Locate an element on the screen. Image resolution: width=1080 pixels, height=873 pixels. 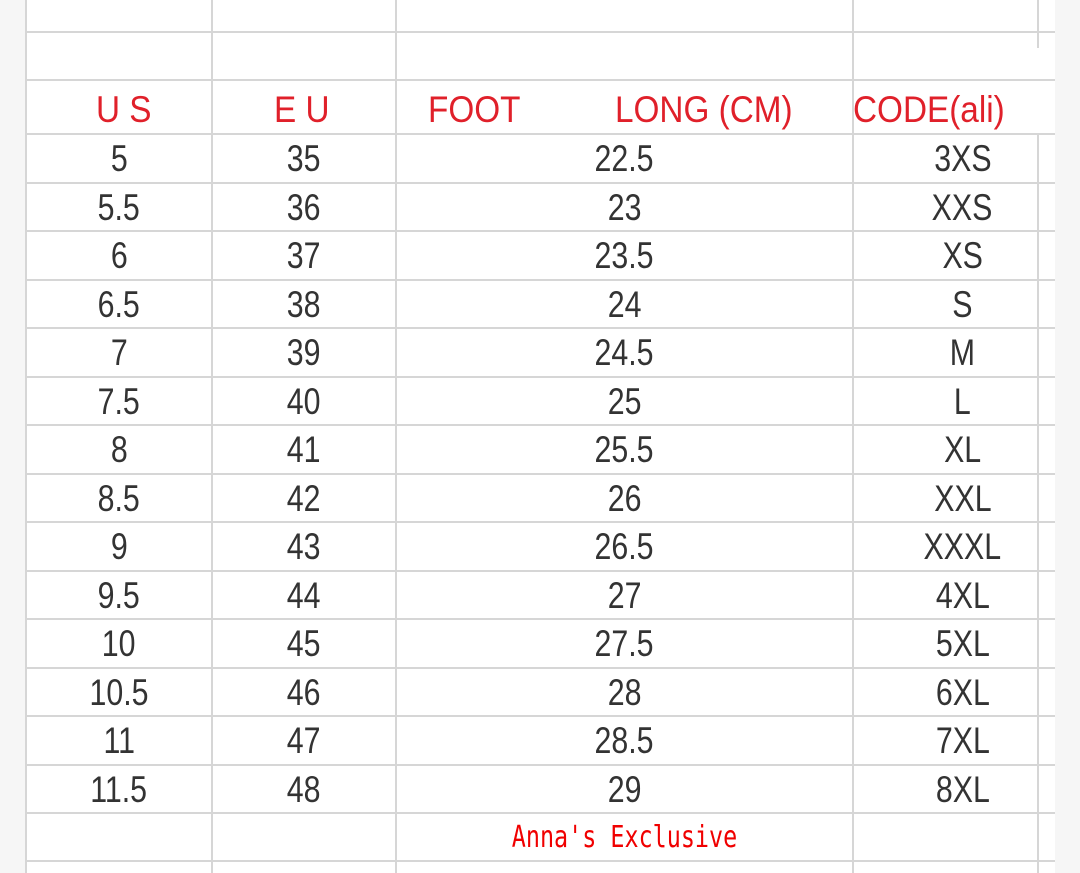
cell-value: 23.5 is located at coordinates (624, 255).